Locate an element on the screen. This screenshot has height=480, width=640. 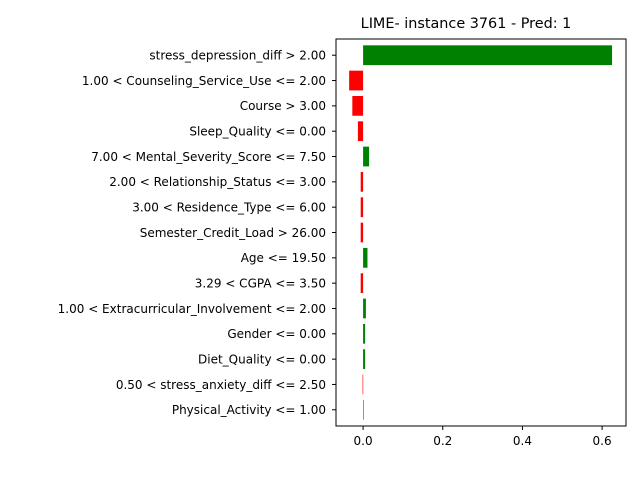
y-tick-label-9: 3.29 < CGPA <= 3.50 is located at coordinates (260, 283).